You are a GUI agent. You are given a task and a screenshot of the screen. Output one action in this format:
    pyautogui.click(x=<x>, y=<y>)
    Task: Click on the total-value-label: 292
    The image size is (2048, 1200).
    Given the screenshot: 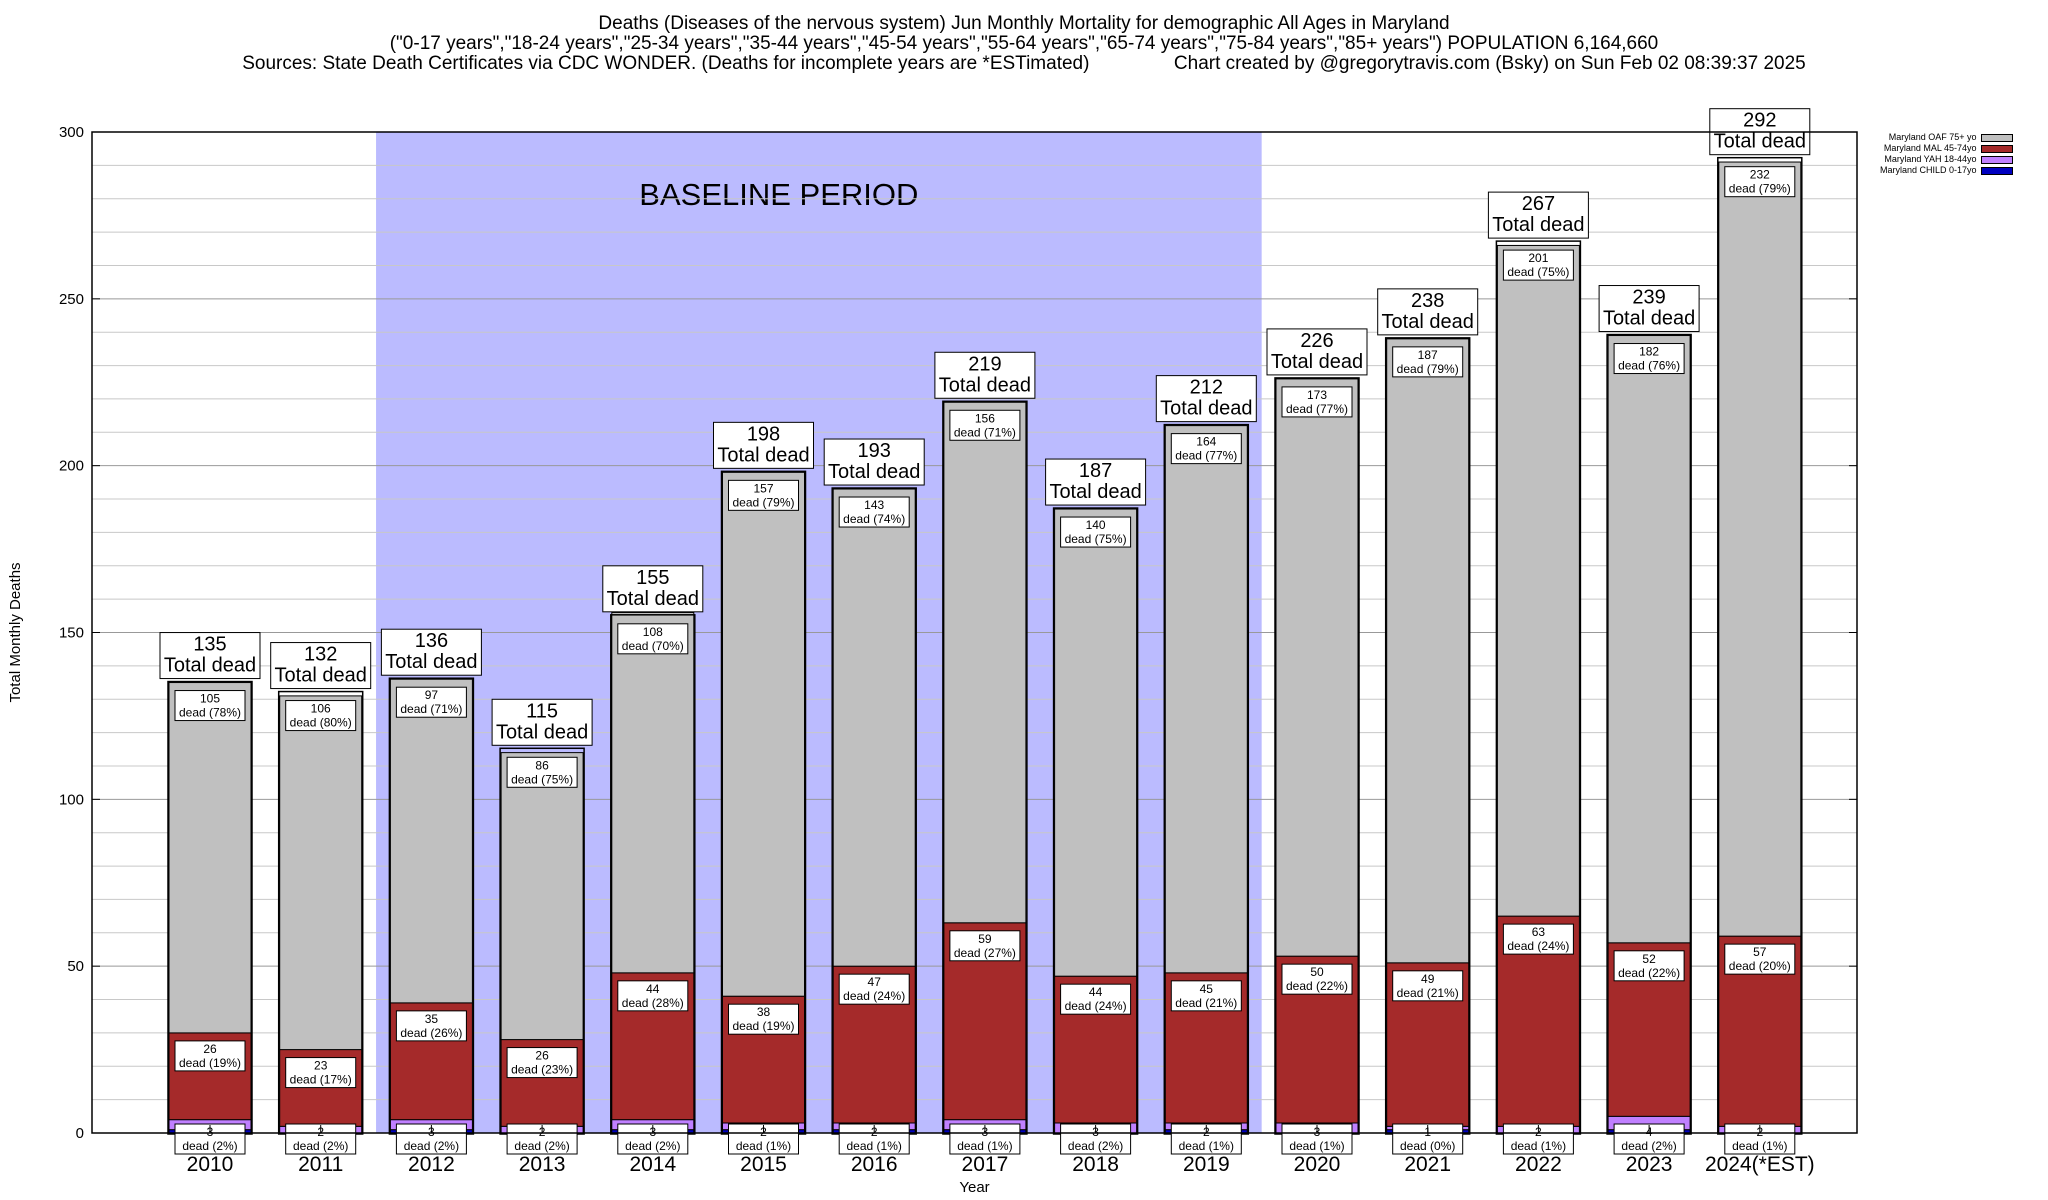 What is the action you would take?
    pyautogui.click(x=1759, y=121)
    